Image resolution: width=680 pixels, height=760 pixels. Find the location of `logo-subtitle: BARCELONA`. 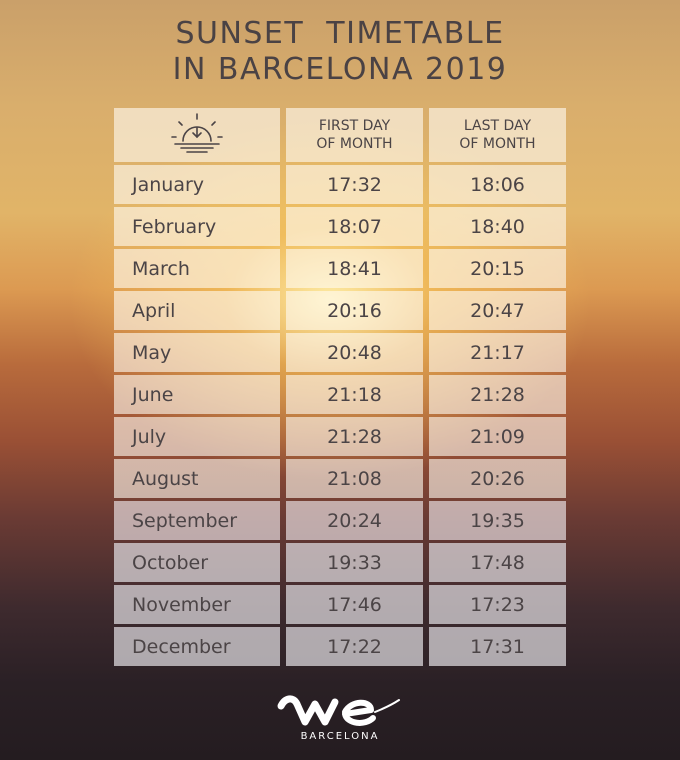

logo-subtitle: BARCELONA is located at coordinates (340, 736).